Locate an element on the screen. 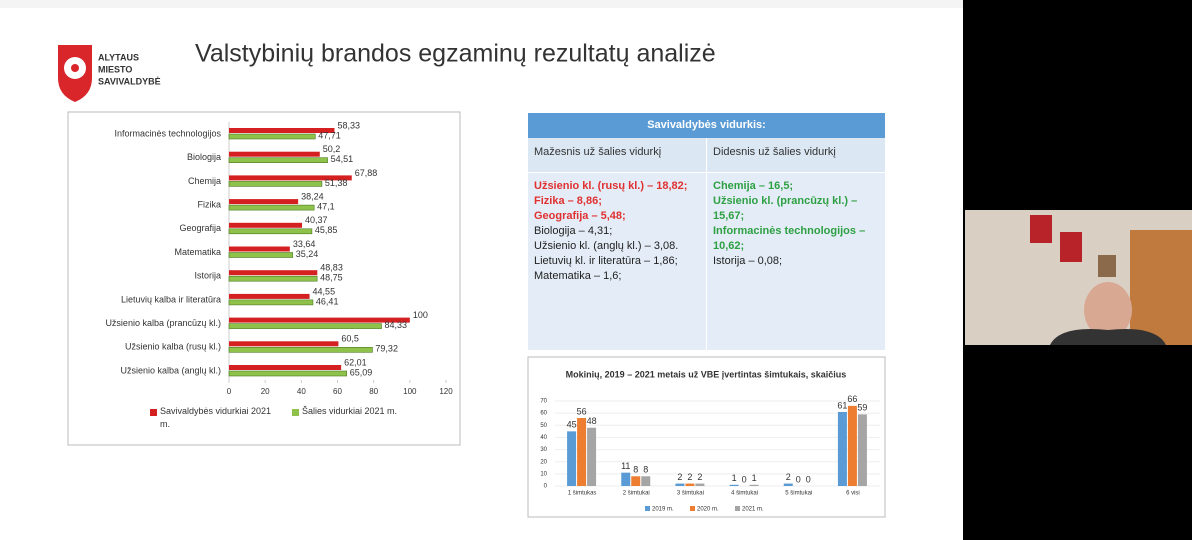 The width and height of the screenshot is (1192, 540). table-item: Chemija – 16,5; is located at coordinates (753, 186).